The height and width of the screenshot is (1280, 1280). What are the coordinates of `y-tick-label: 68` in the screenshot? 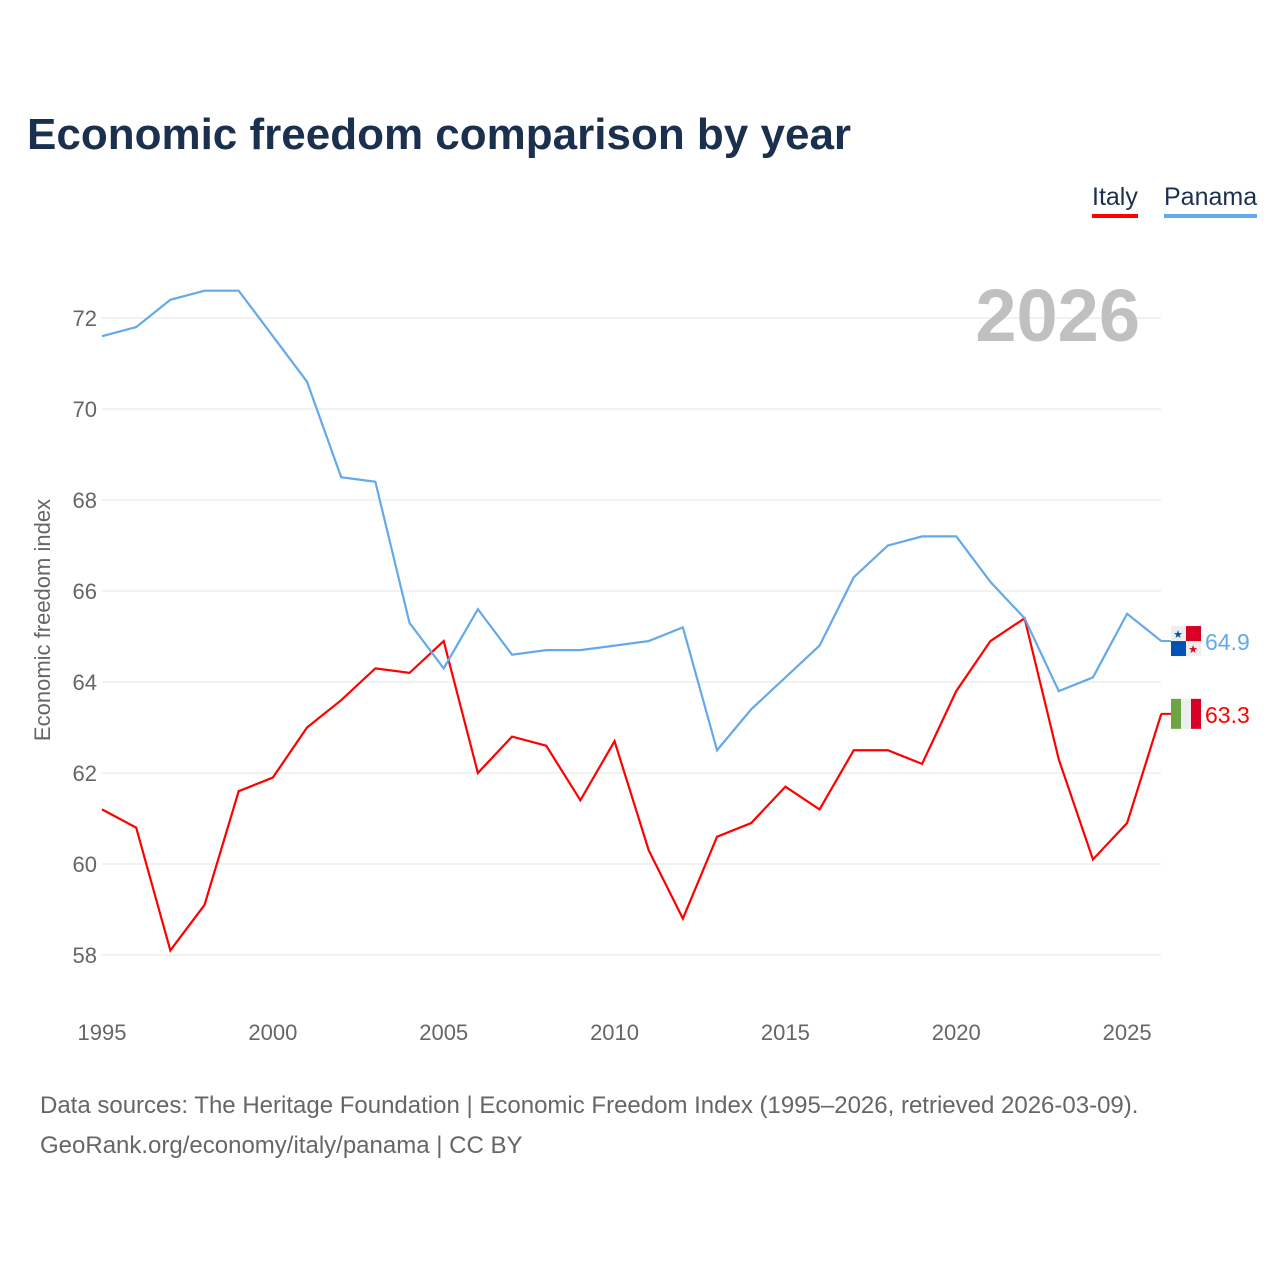 It's located at (85, 500).